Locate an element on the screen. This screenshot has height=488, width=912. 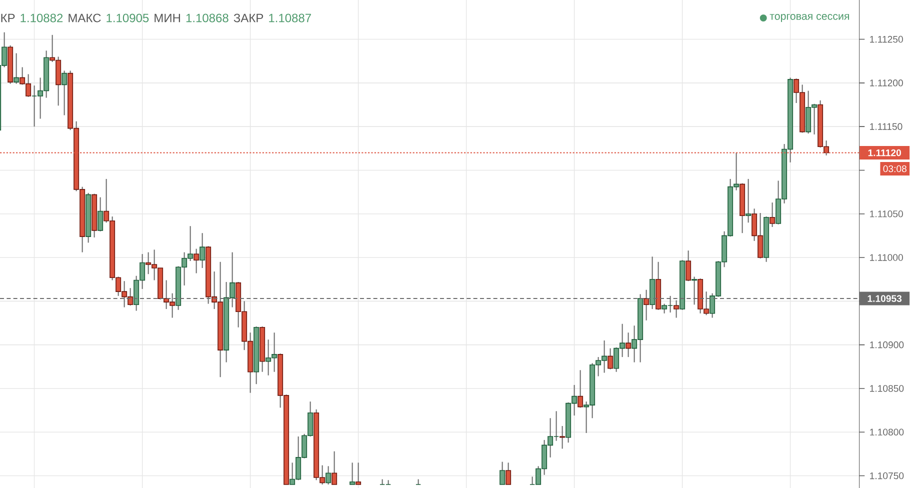
ref-line-label: 1.10953 is located at coordinates (885, 298).